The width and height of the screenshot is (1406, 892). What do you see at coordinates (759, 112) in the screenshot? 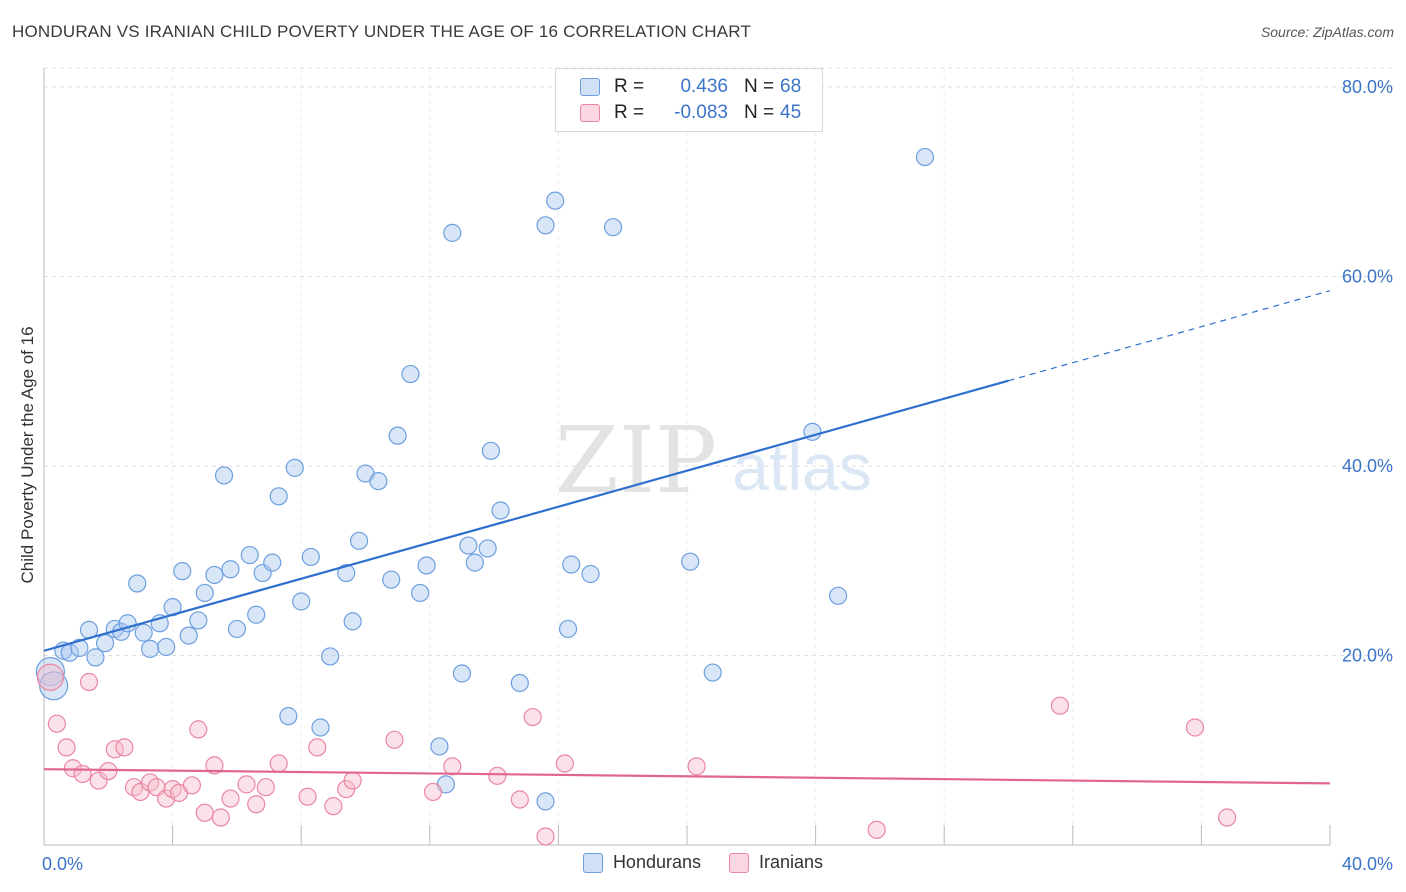
I see `n-label: N =` at bounding box center [759, 112].